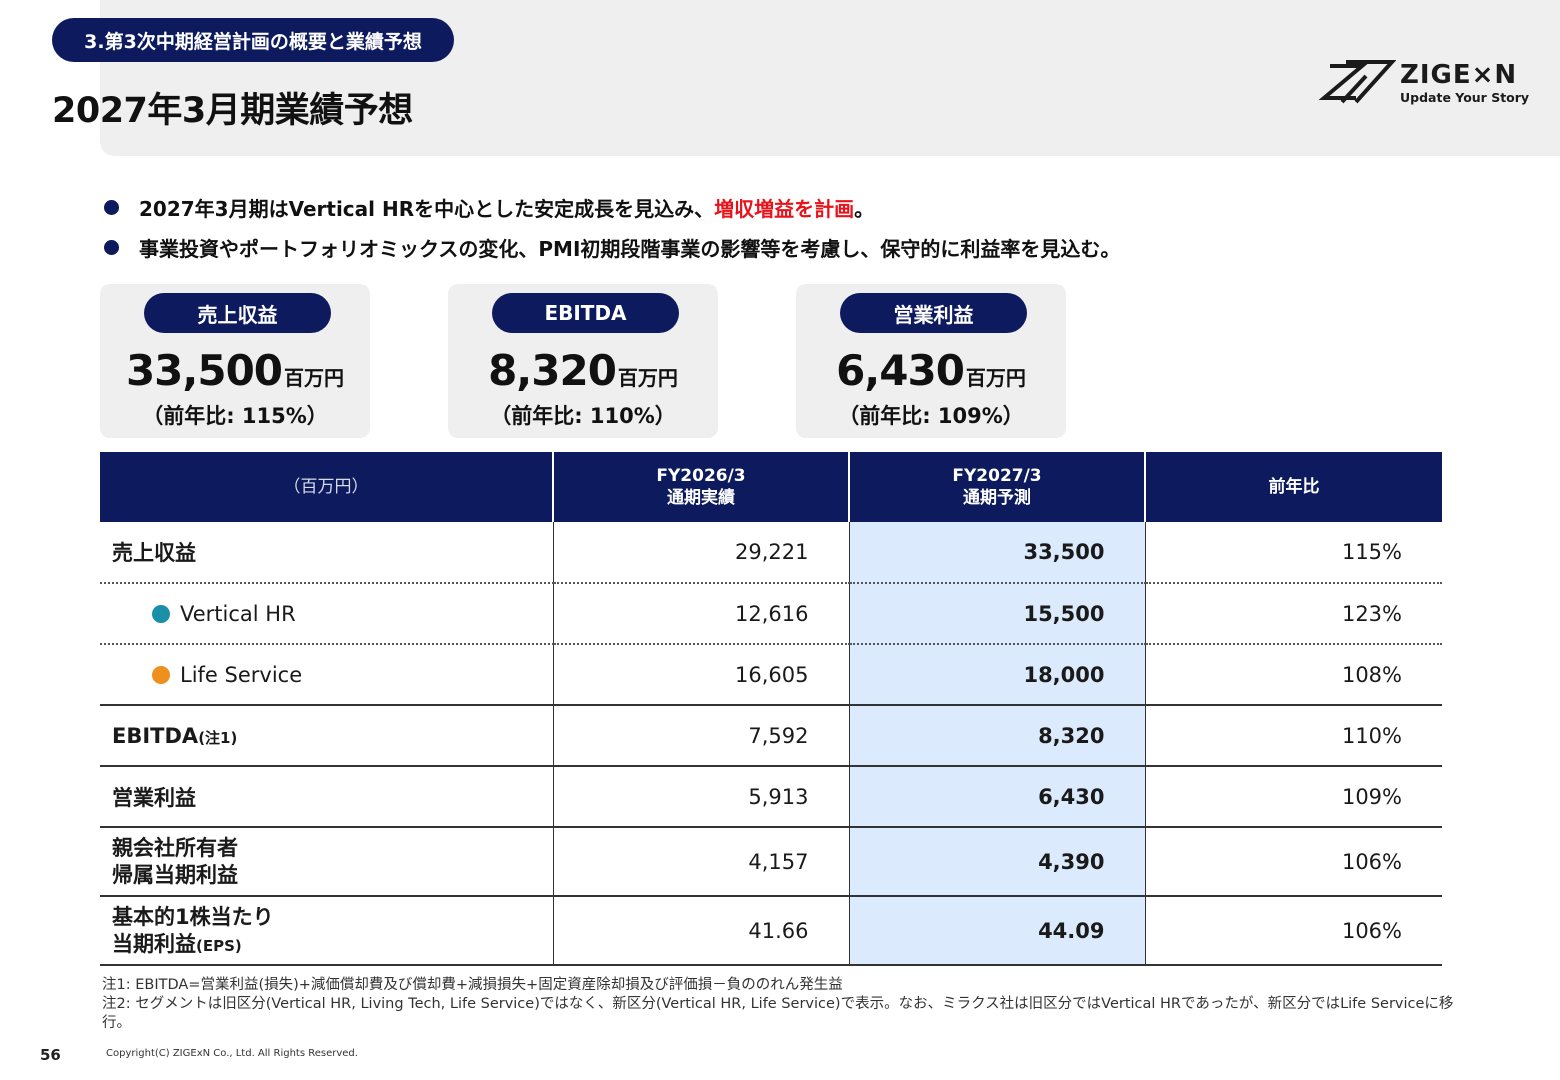  I want to click on logo-wordmark: ZIGE×N, so click(1459, 75).